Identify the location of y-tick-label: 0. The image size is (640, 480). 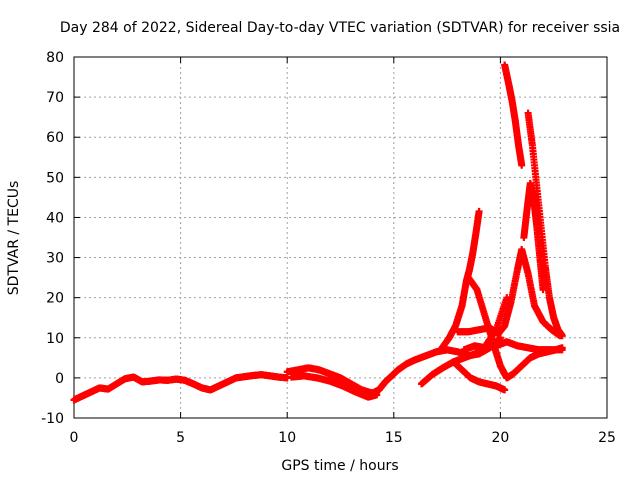
(59, 379).